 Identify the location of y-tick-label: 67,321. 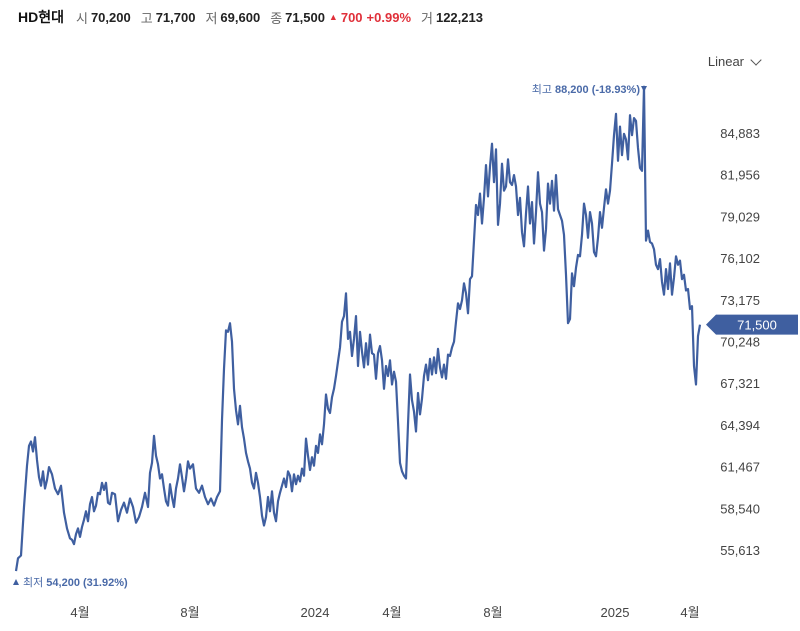
(740, 383).